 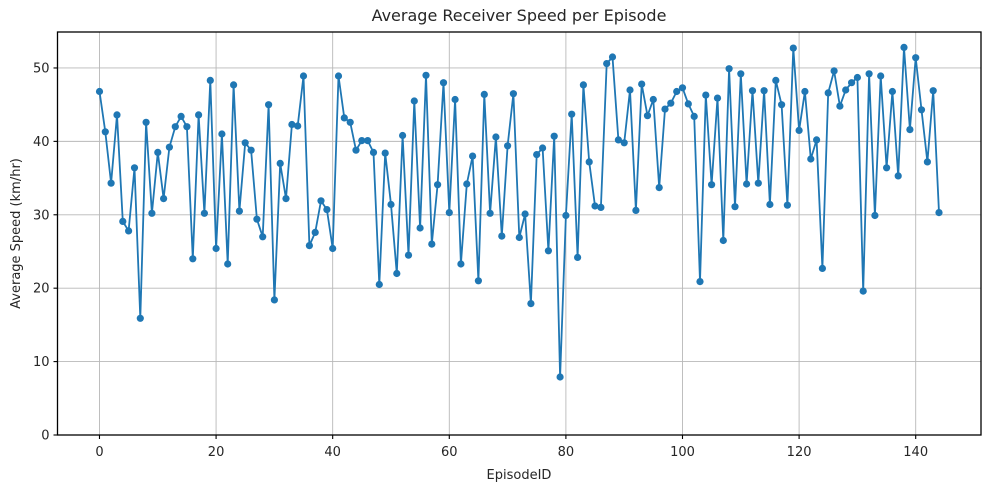 What do you see at coordinates (16, 233) in the screenshot?
I see `y-axis-label: Average Speed (km/hr)` at bounding box center [16, 233].